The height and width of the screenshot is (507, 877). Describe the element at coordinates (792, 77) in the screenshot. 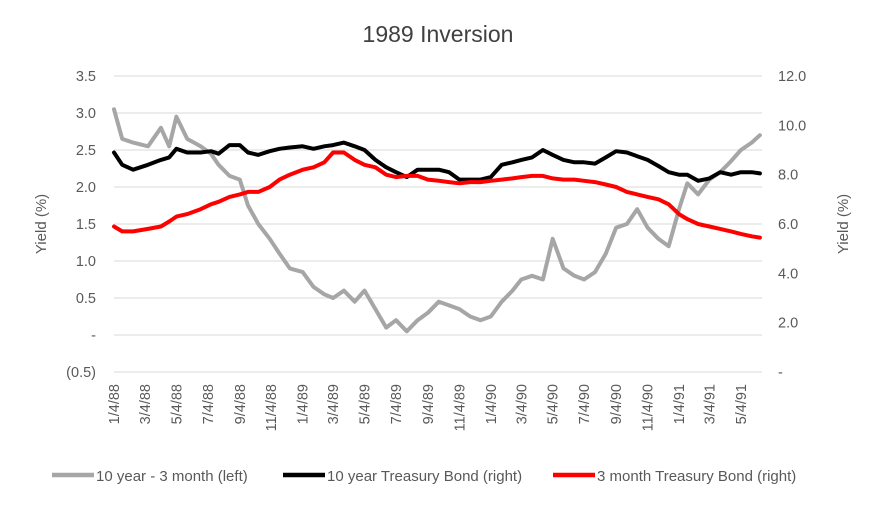

I see `right-tick-label: 12.0` at that location.